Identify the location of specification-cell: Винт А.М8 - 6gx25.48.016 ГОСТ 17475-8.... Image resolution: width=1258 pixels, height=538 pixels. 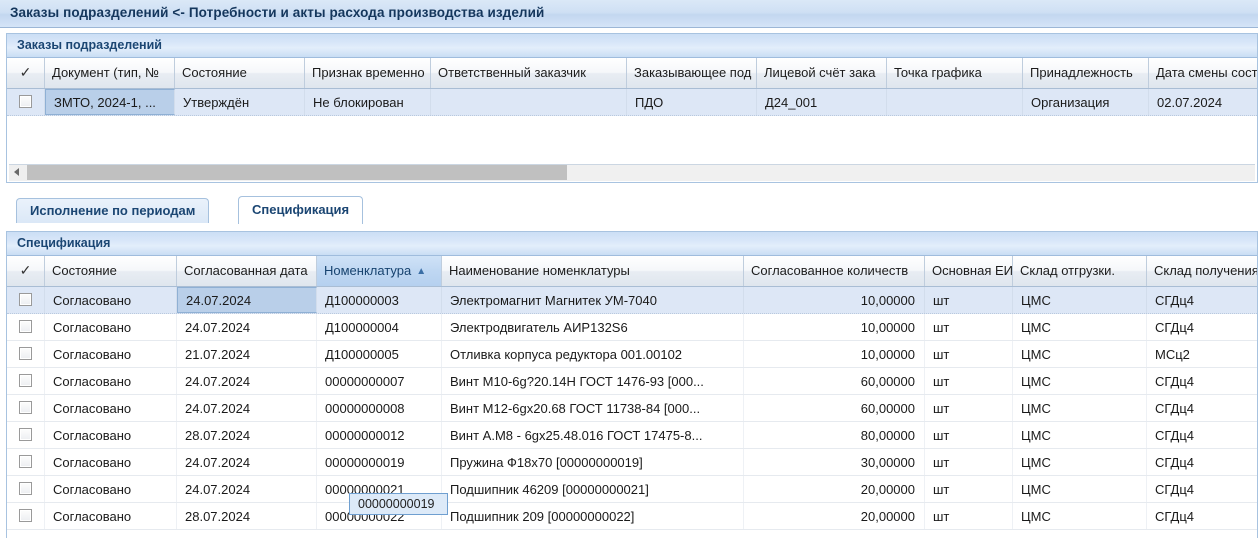
(593, 435).